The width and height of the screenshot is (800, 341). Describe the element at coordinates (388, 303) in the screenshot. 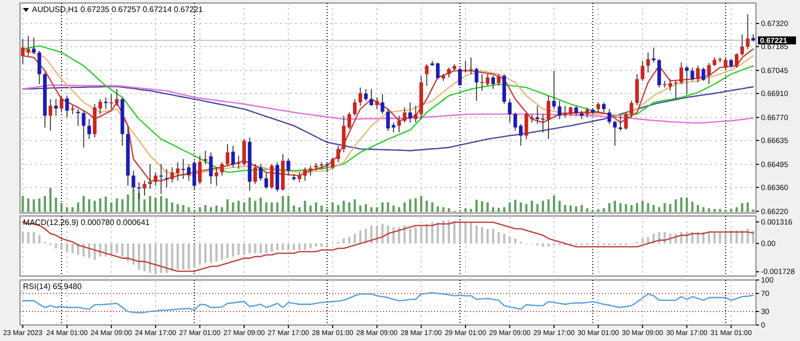

I see `line-series` at that location.